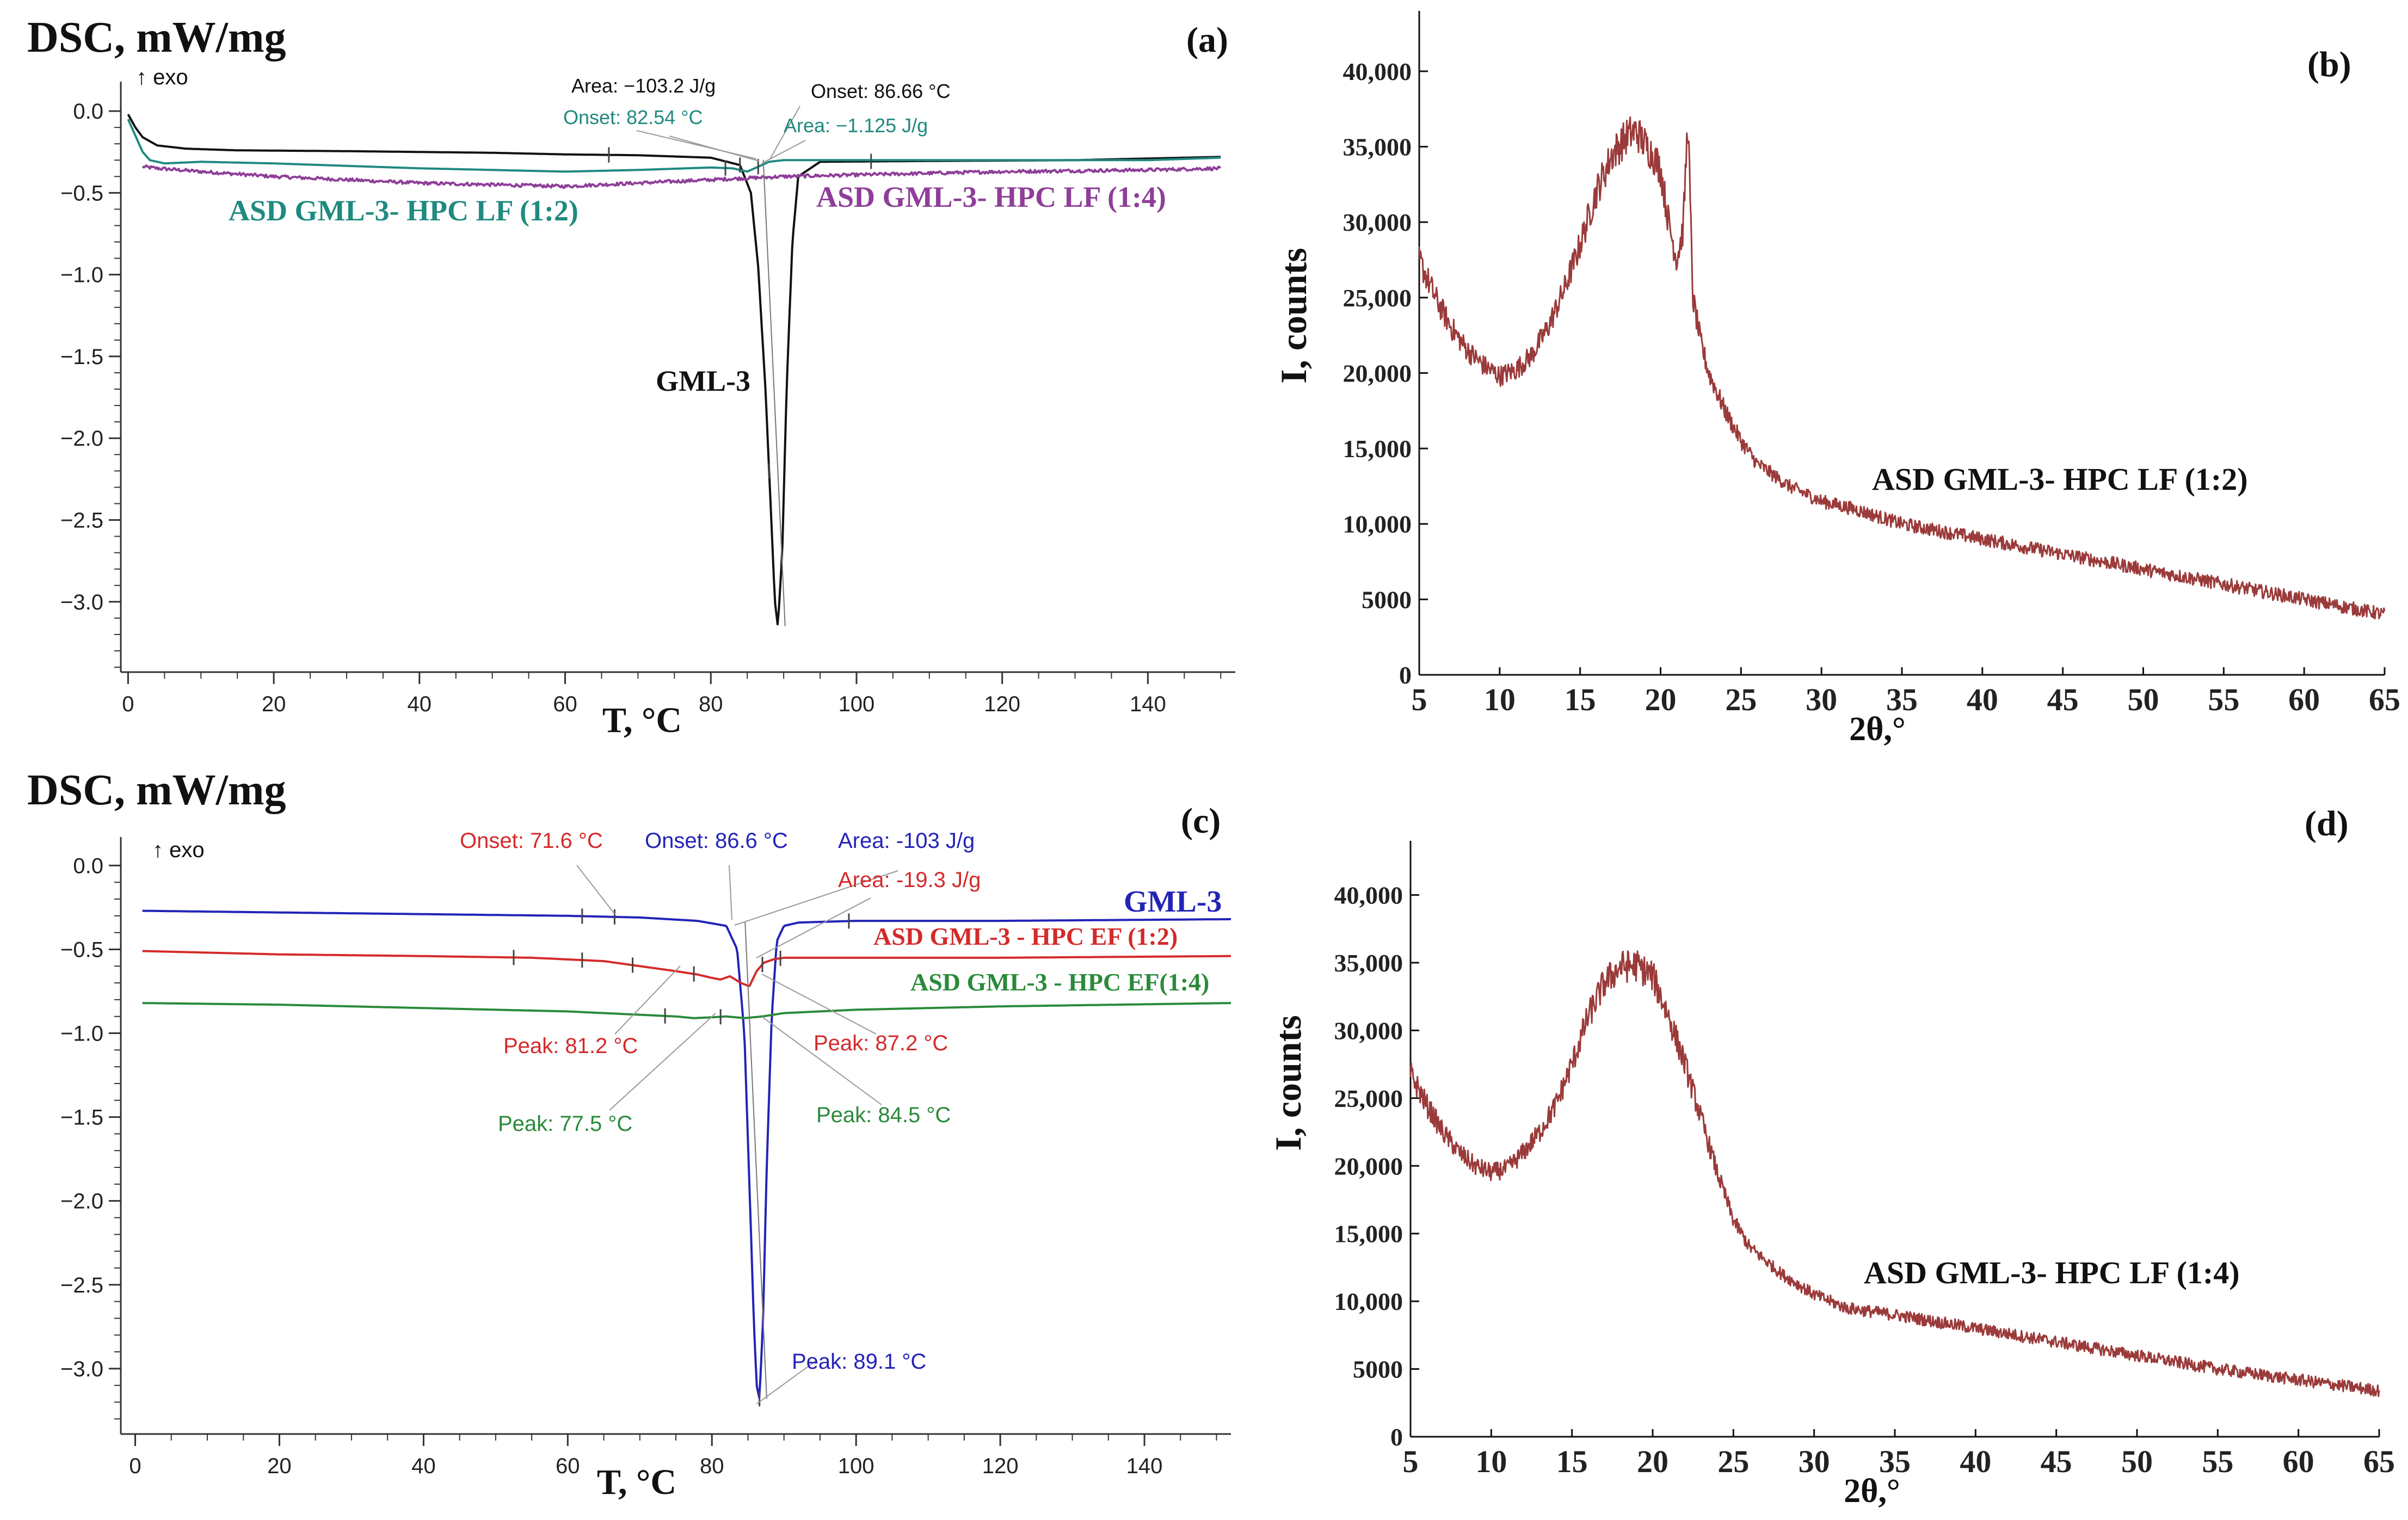 The height and width of the screenshot is (1520, 2408). What do you see at coordinates (756, 1160) in the screenshot?
I see `tangent-line` at bounding box center [756, 1160].